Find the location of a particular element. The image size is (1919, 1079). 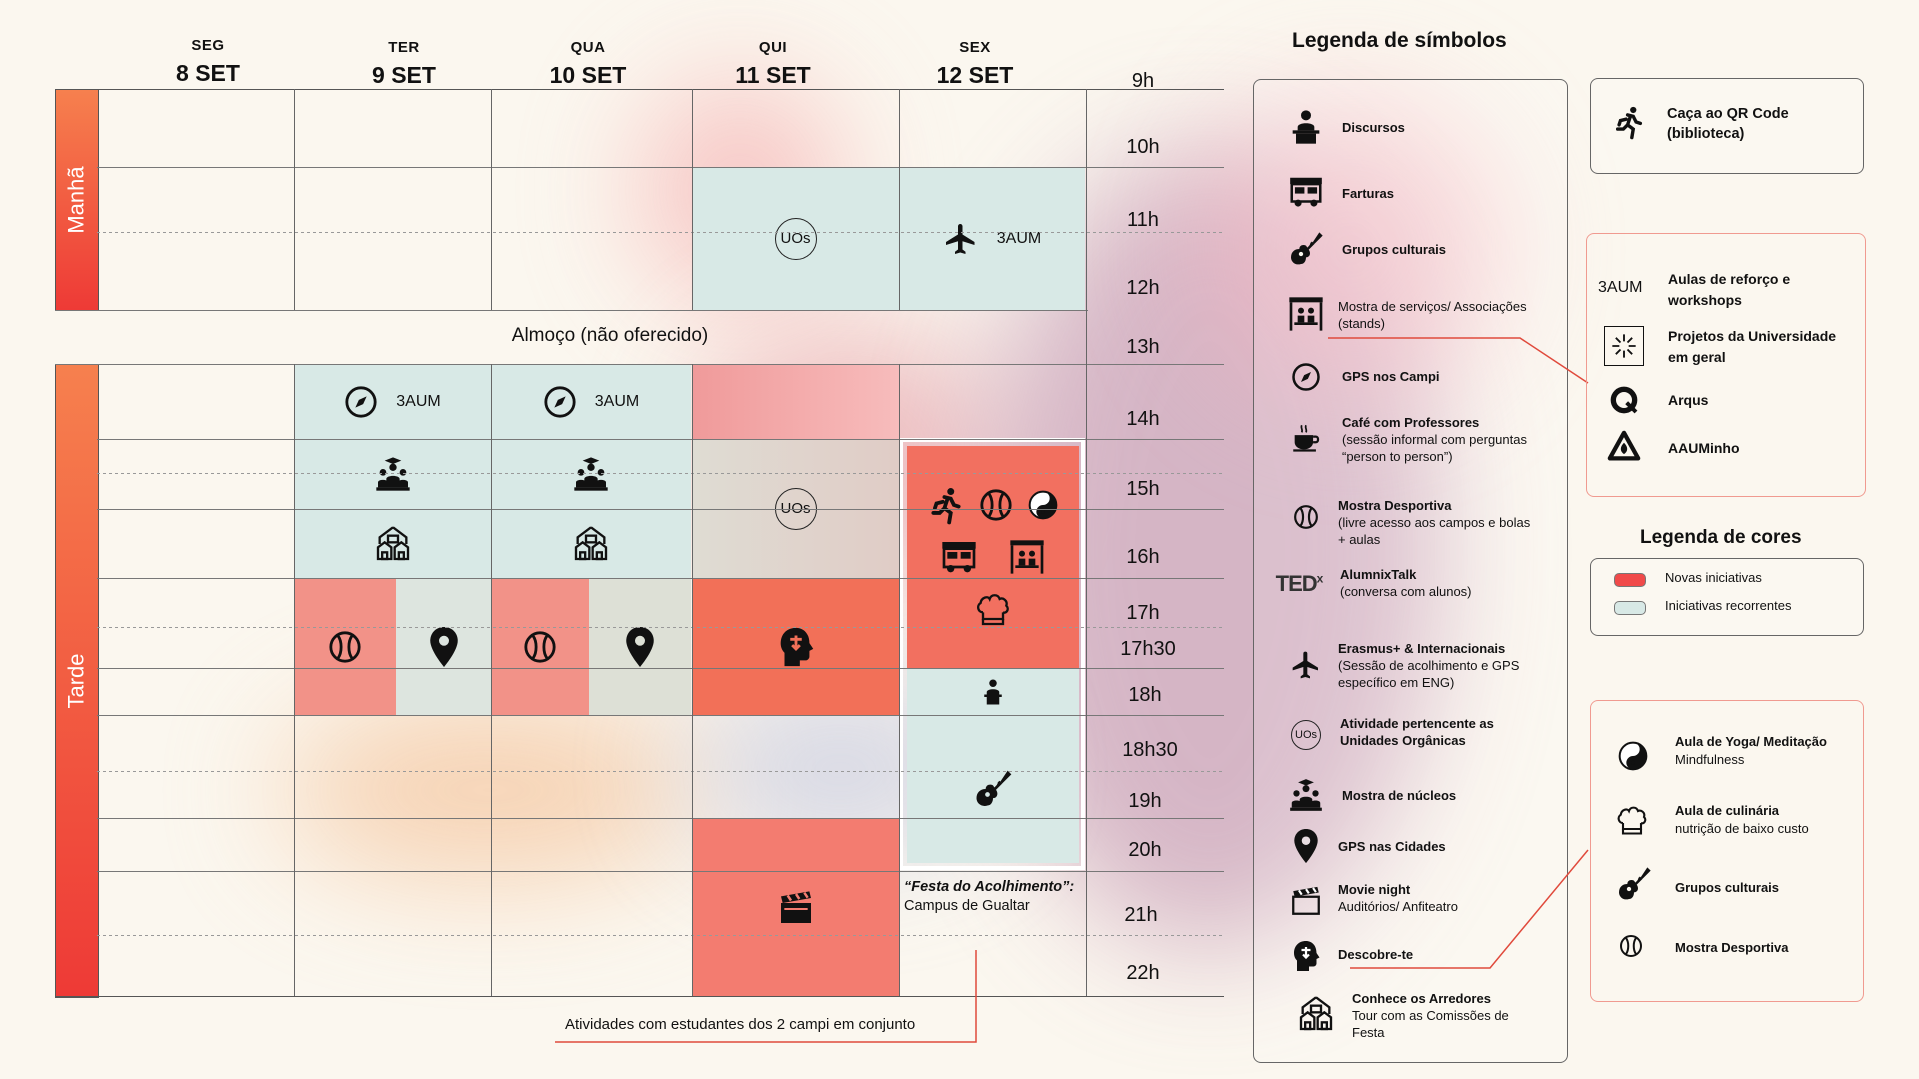

hour-label: 20h is located at coordinates (1145, 850).